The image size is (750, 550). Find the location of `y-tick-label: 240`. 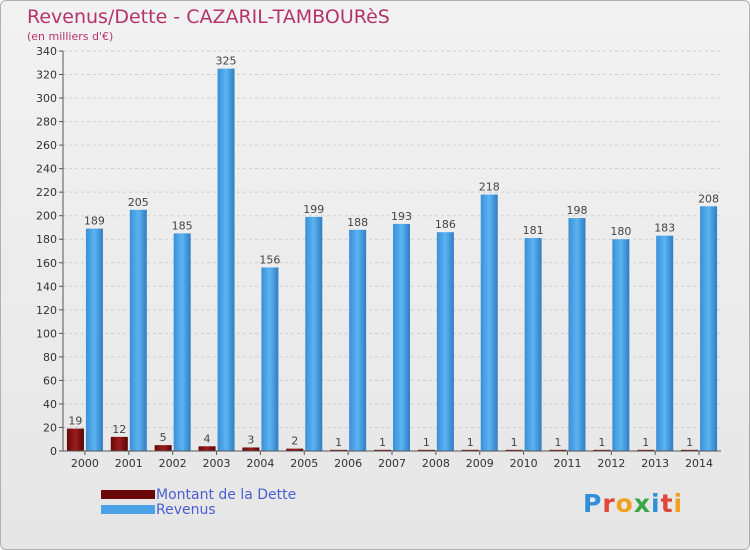

y-tick-label: 240 is located at coordinates (46, 169).